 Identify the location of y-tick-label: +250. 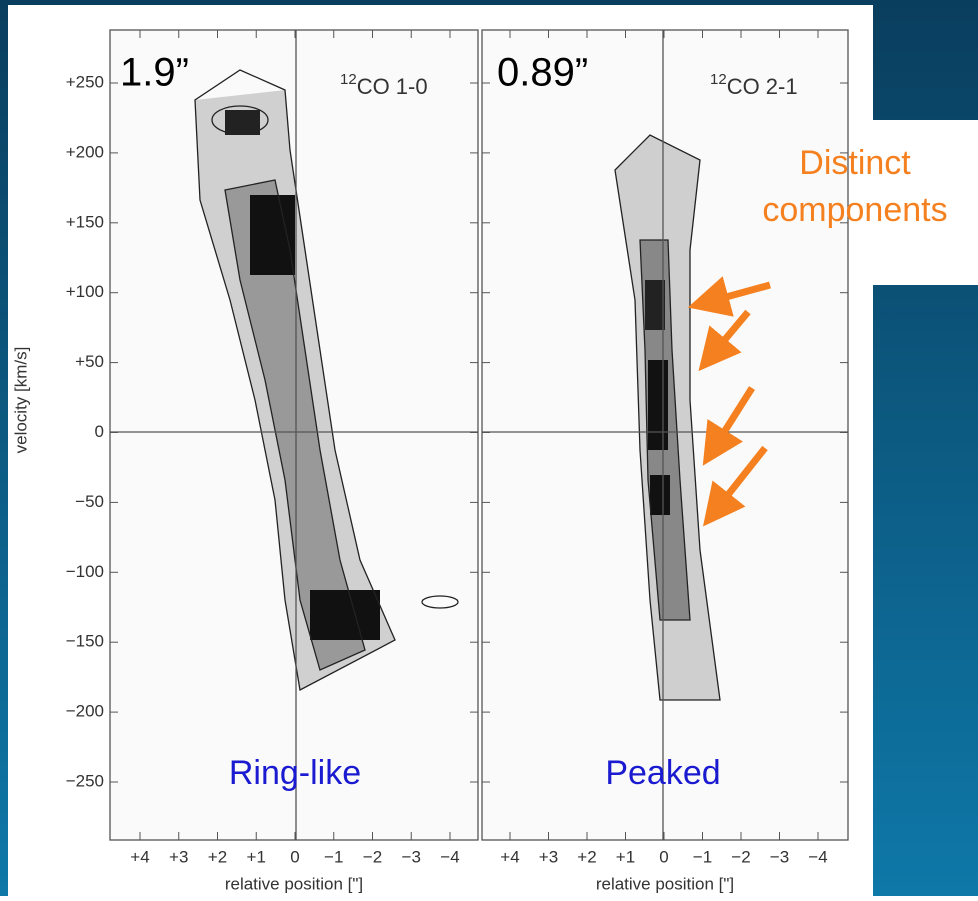
(85, 81).